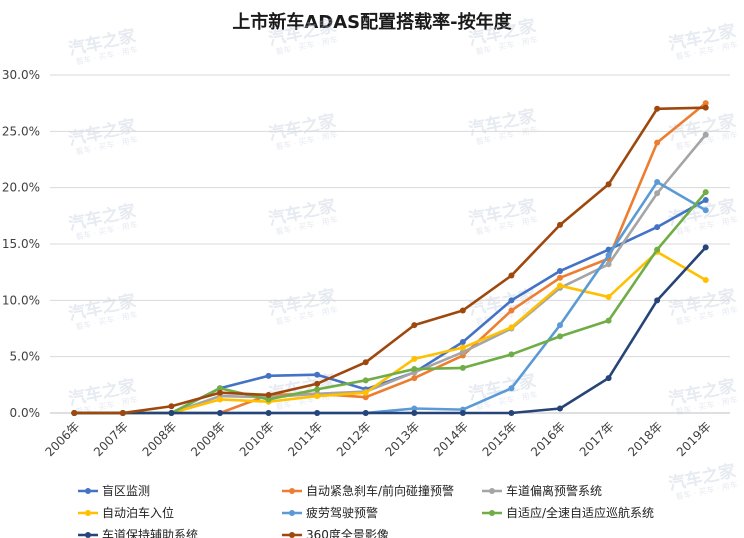  I want to click on legend-item: 盲区监测, so click(114, 490).